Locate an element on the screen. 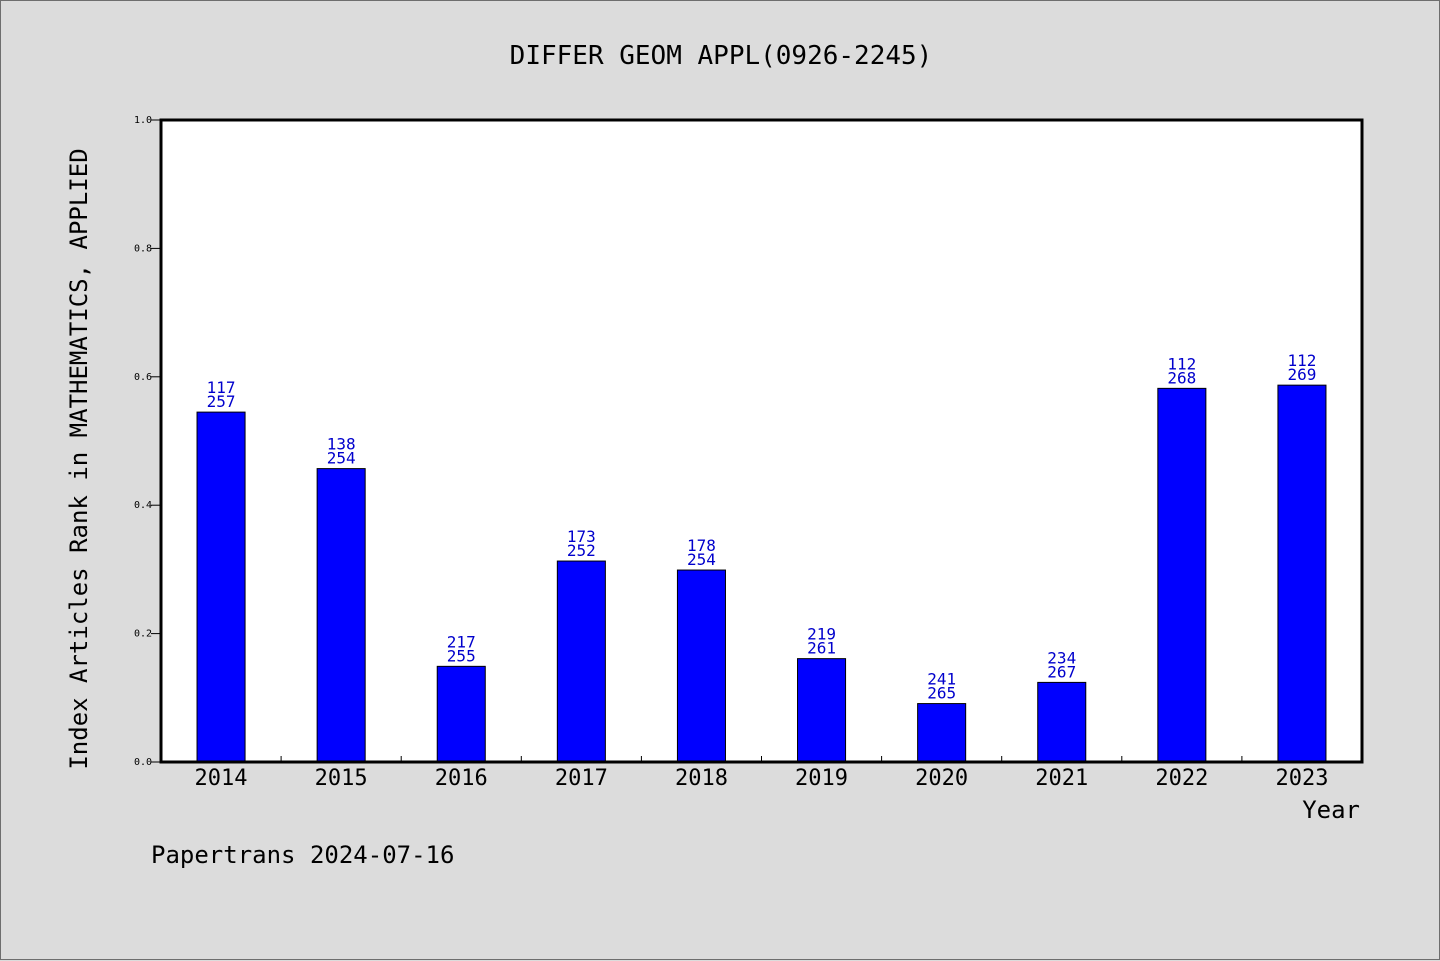  bar-label-top: 219 is located at coordinates (821, 634).